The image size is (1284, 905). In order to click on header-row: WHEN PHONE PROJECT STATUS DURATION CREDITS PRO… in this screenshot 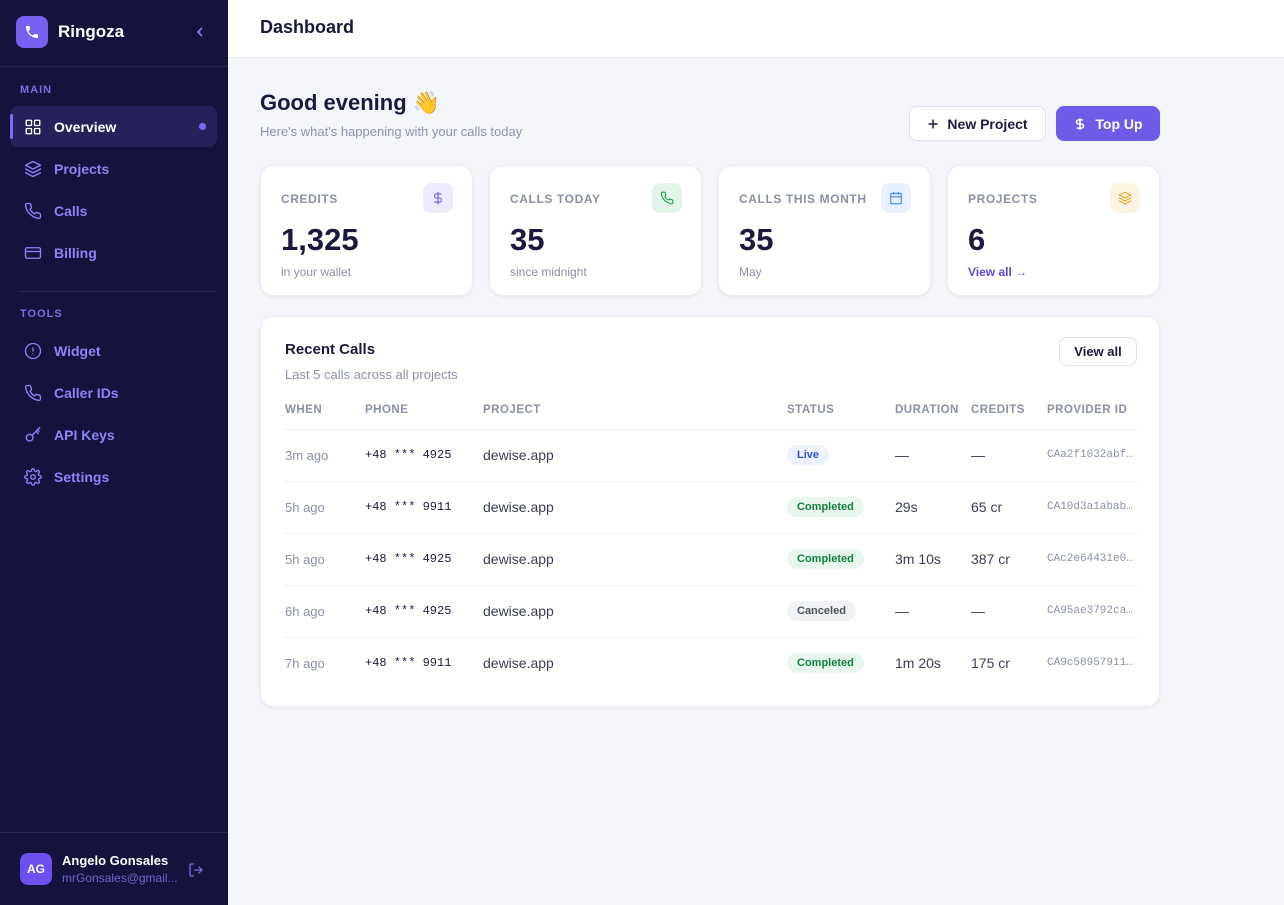, I will do `click(711, 410)`.